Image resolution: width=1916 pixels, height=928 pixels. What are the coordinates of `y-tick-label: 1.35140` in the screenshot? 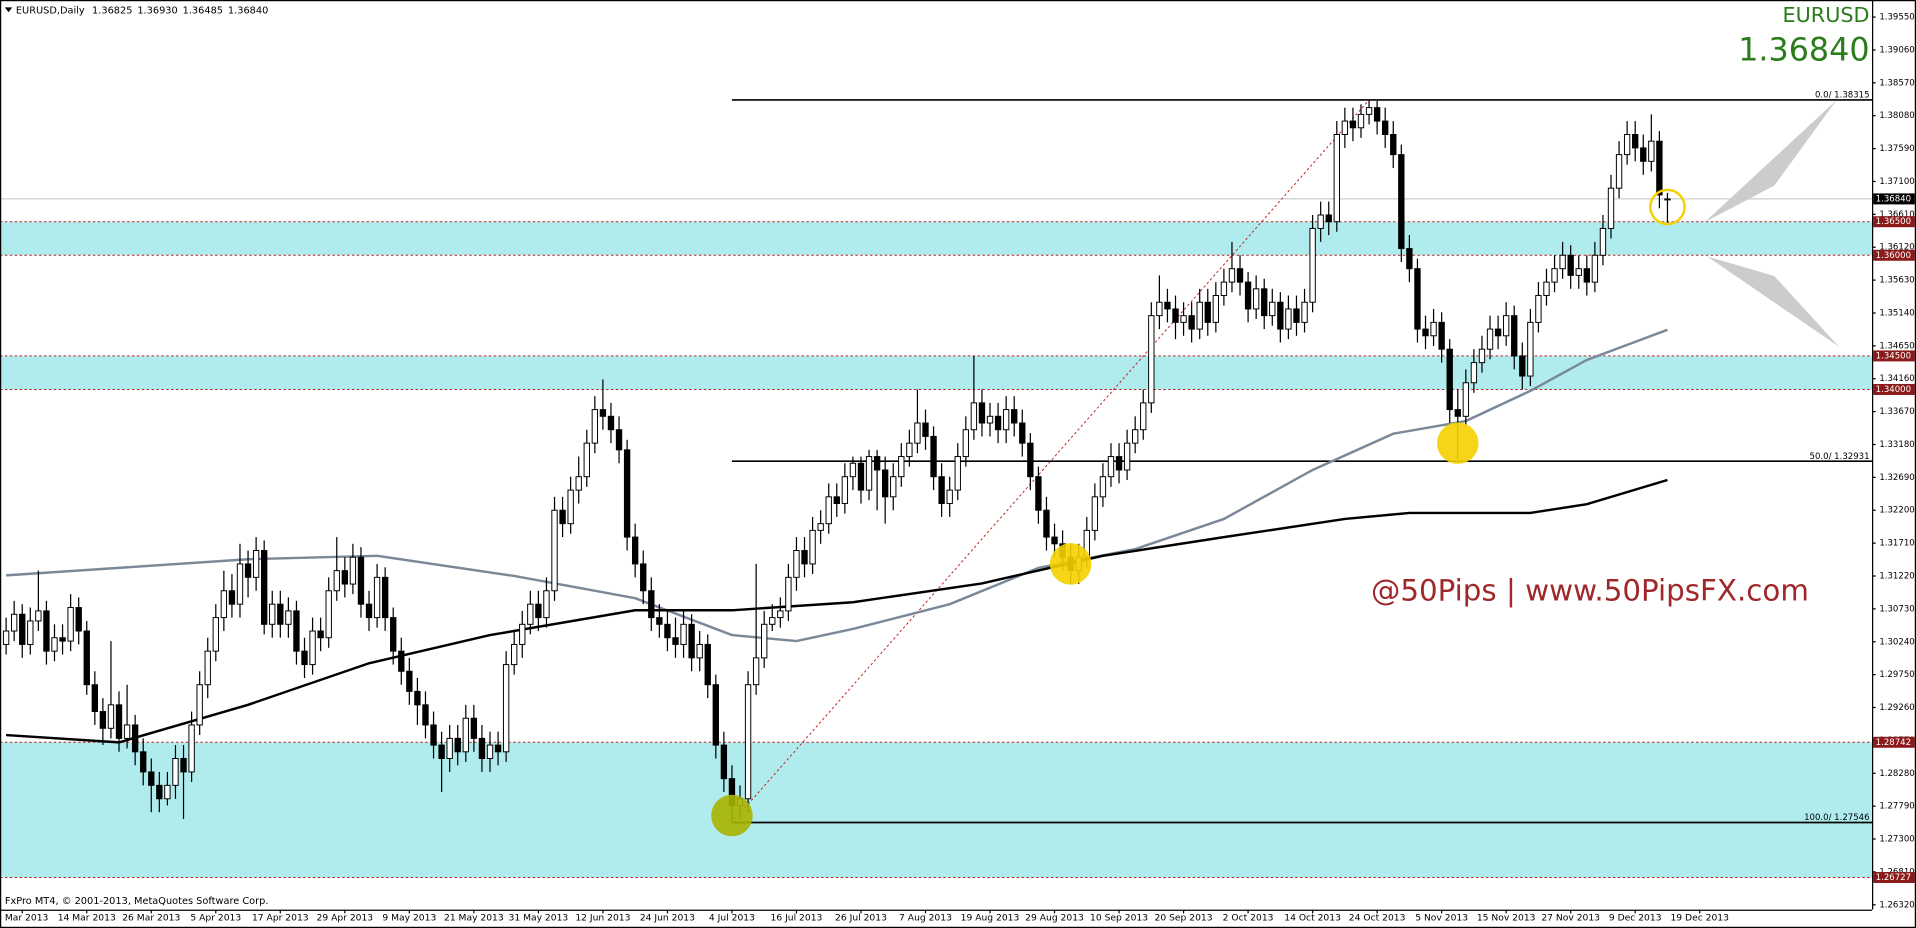 It's located at (1896, 313).